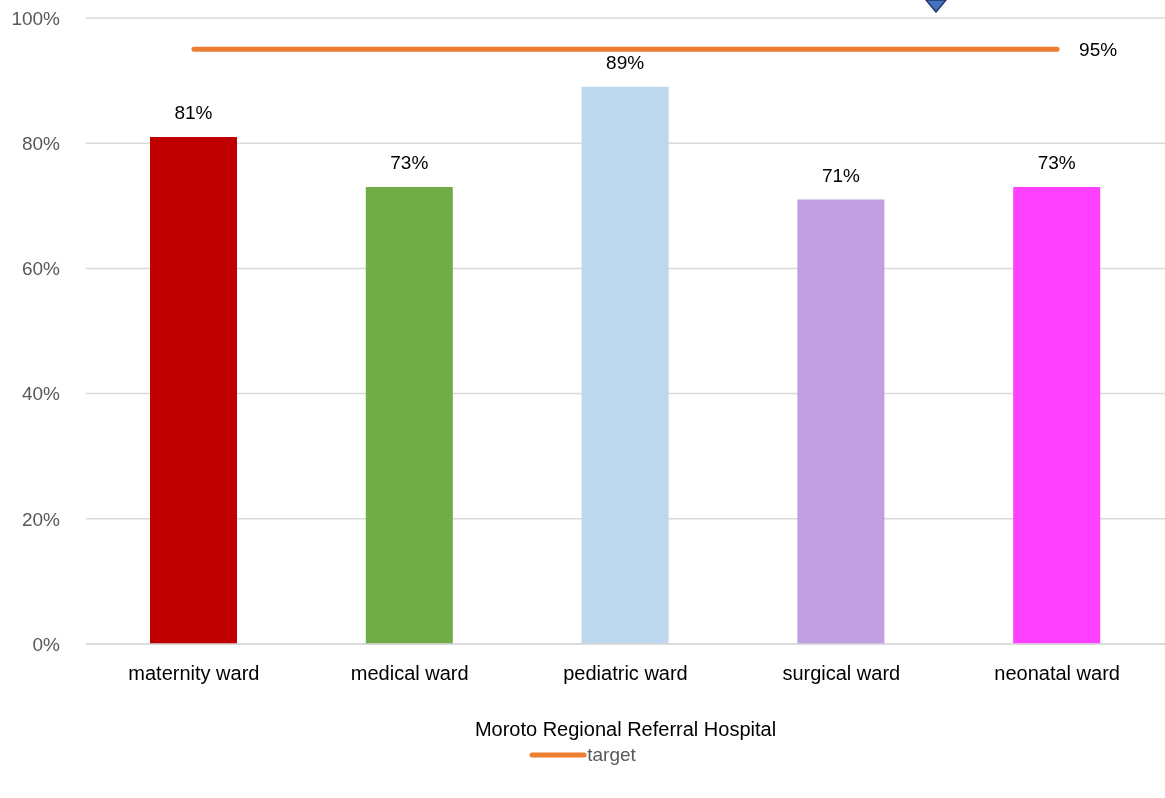 This screenshot has width=1165, height=798. I want to click on x-tick-label: maternity ward, so click(194, 673).